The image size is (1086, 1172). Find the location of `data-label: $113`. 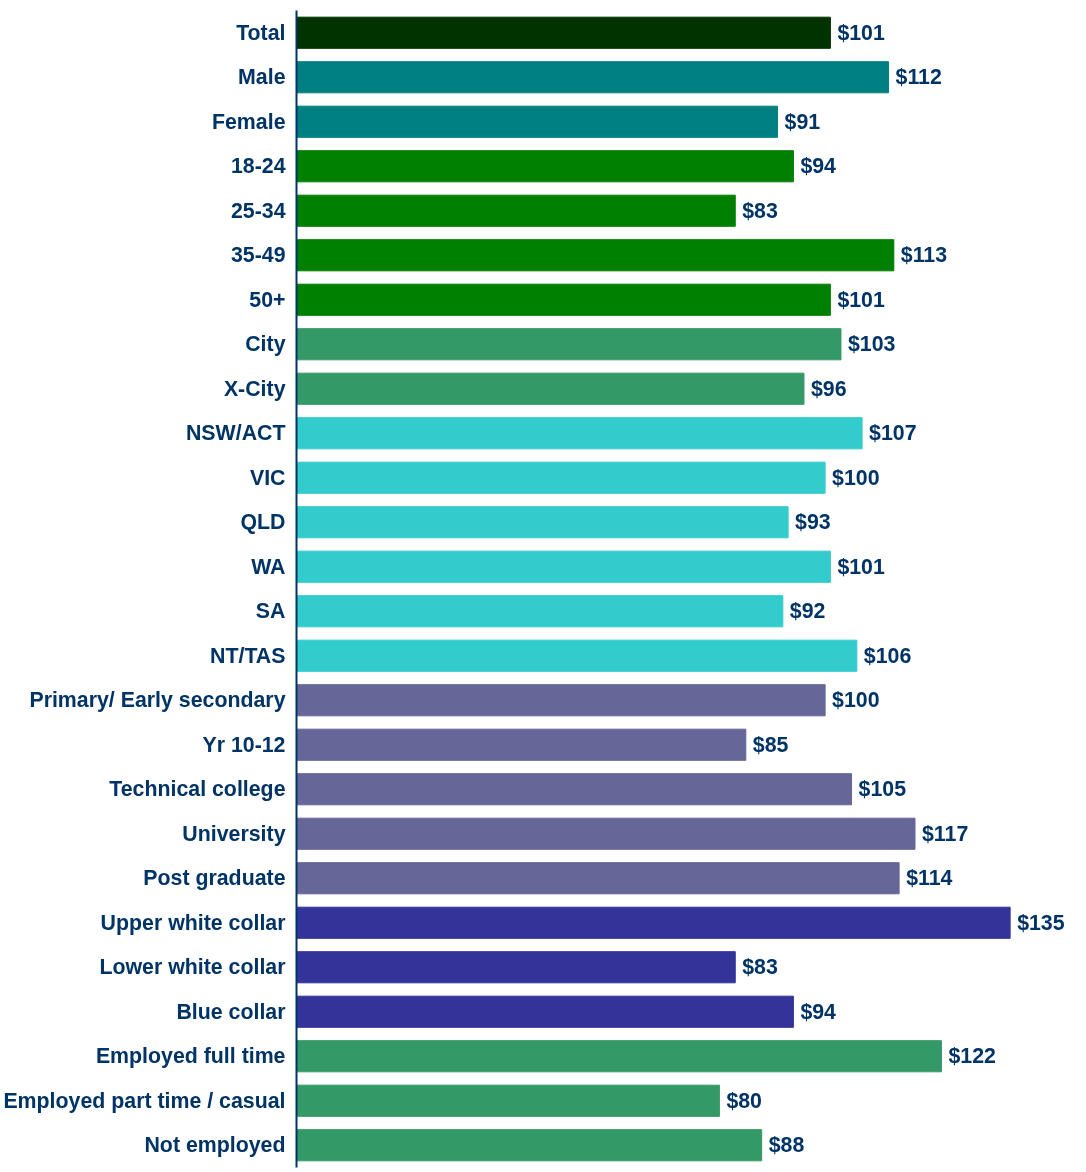

data-label: $113 is located at coordinates (924, 255).